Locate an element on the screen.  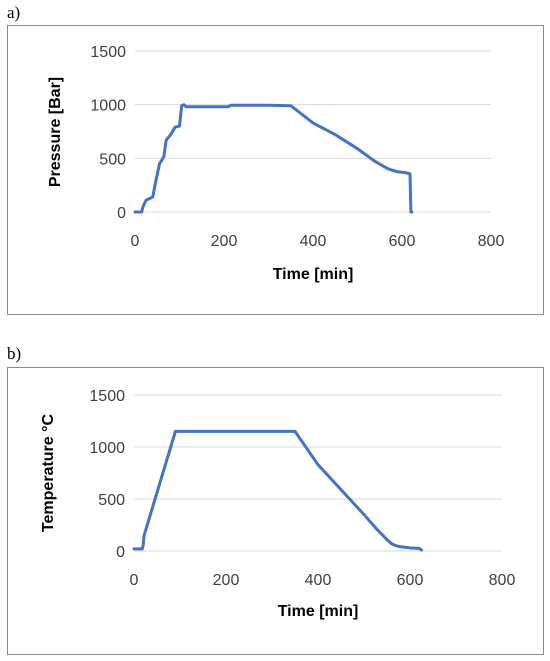
temperature-x-tick-label: 0 is located at coordinates (134, 580).